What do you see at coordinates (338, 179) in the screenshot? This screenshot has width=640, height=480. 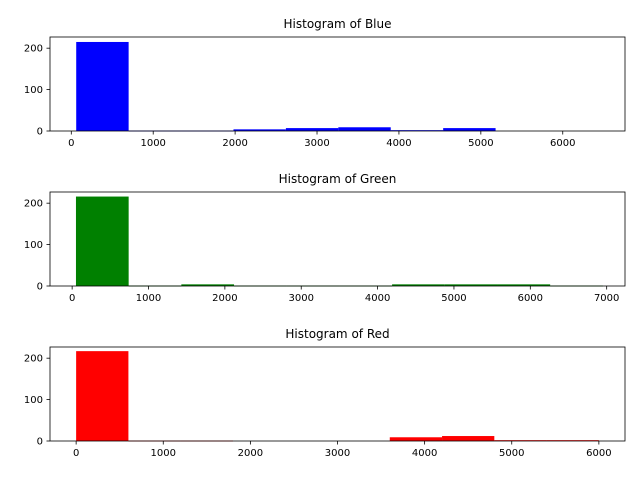 I see `chart-title: Histogram of Green` at bounding box center [338, 179].